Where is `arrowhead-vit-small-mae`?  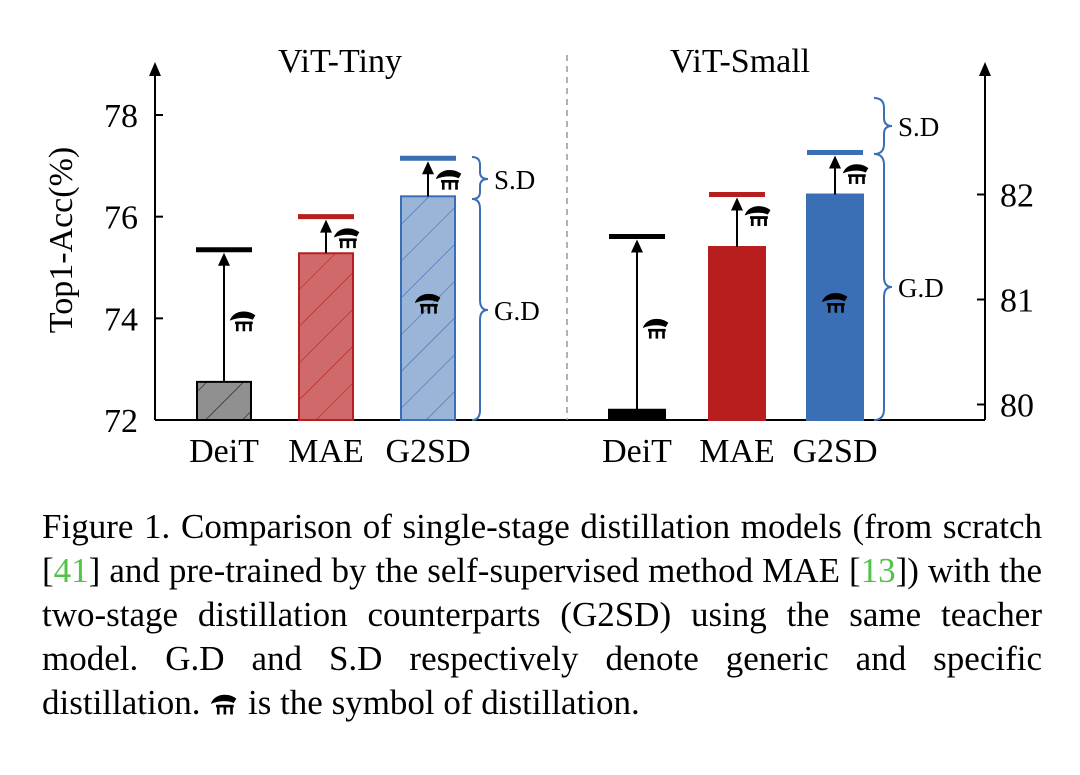
arrowhead-vit-small-mae is located at coordinates (737, 204).